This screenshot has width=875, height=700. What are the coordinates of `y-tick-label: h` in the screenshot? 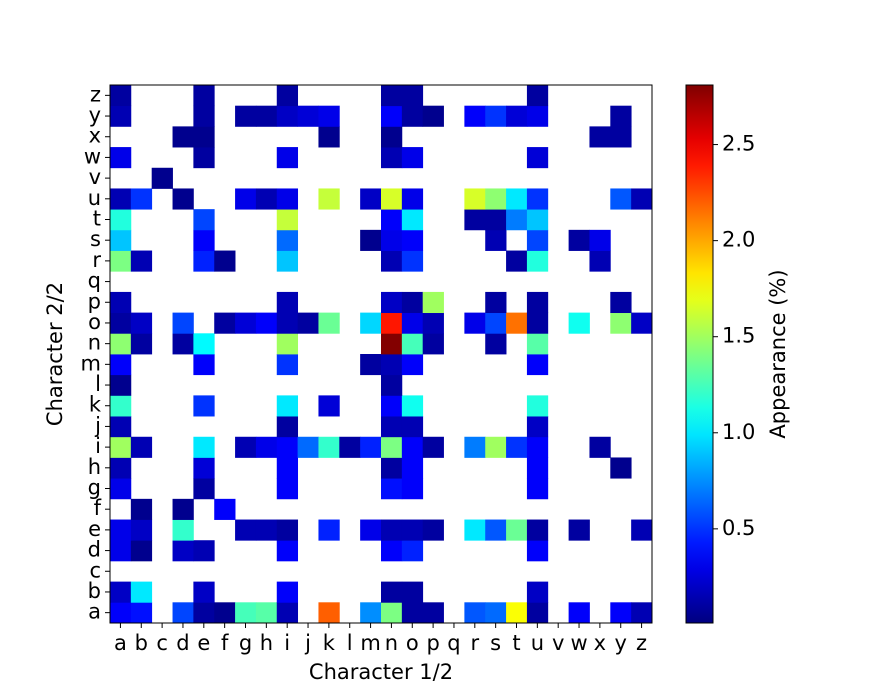 It's located at (94, 467).